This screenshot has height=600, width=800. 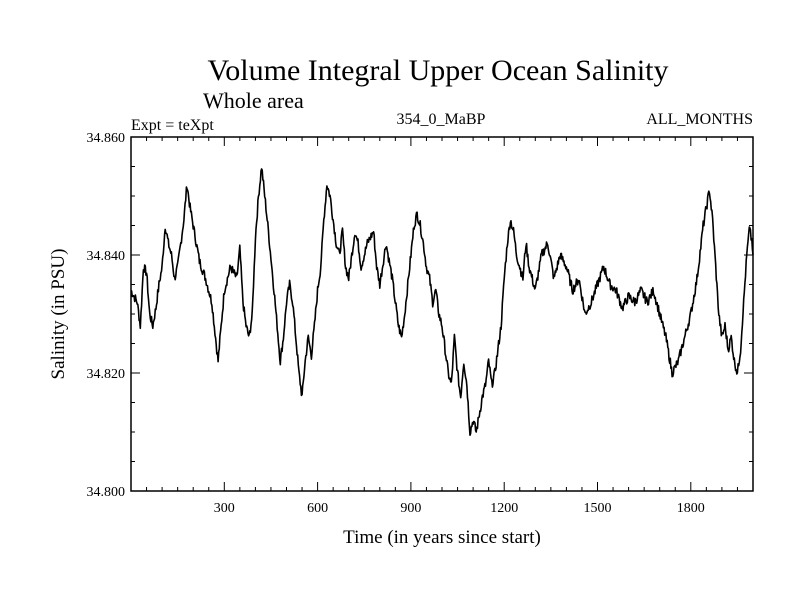 I want to click on y-axis-label: Salinity (in PSU), so click(x=58, y=314).